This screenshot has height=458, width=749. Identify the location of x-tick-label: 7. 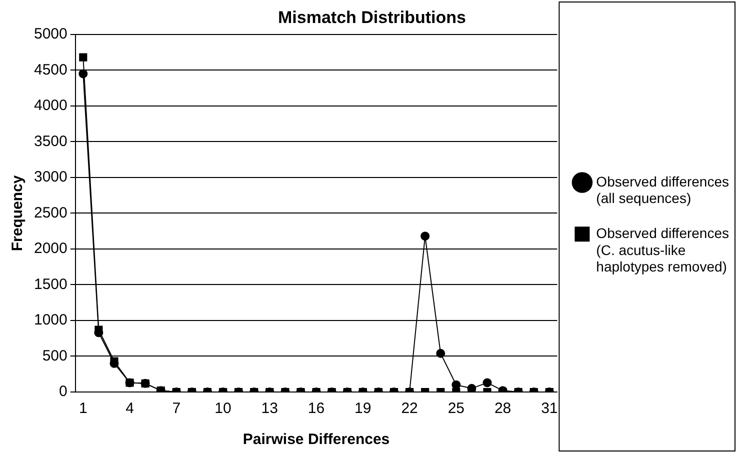
(176, 409).